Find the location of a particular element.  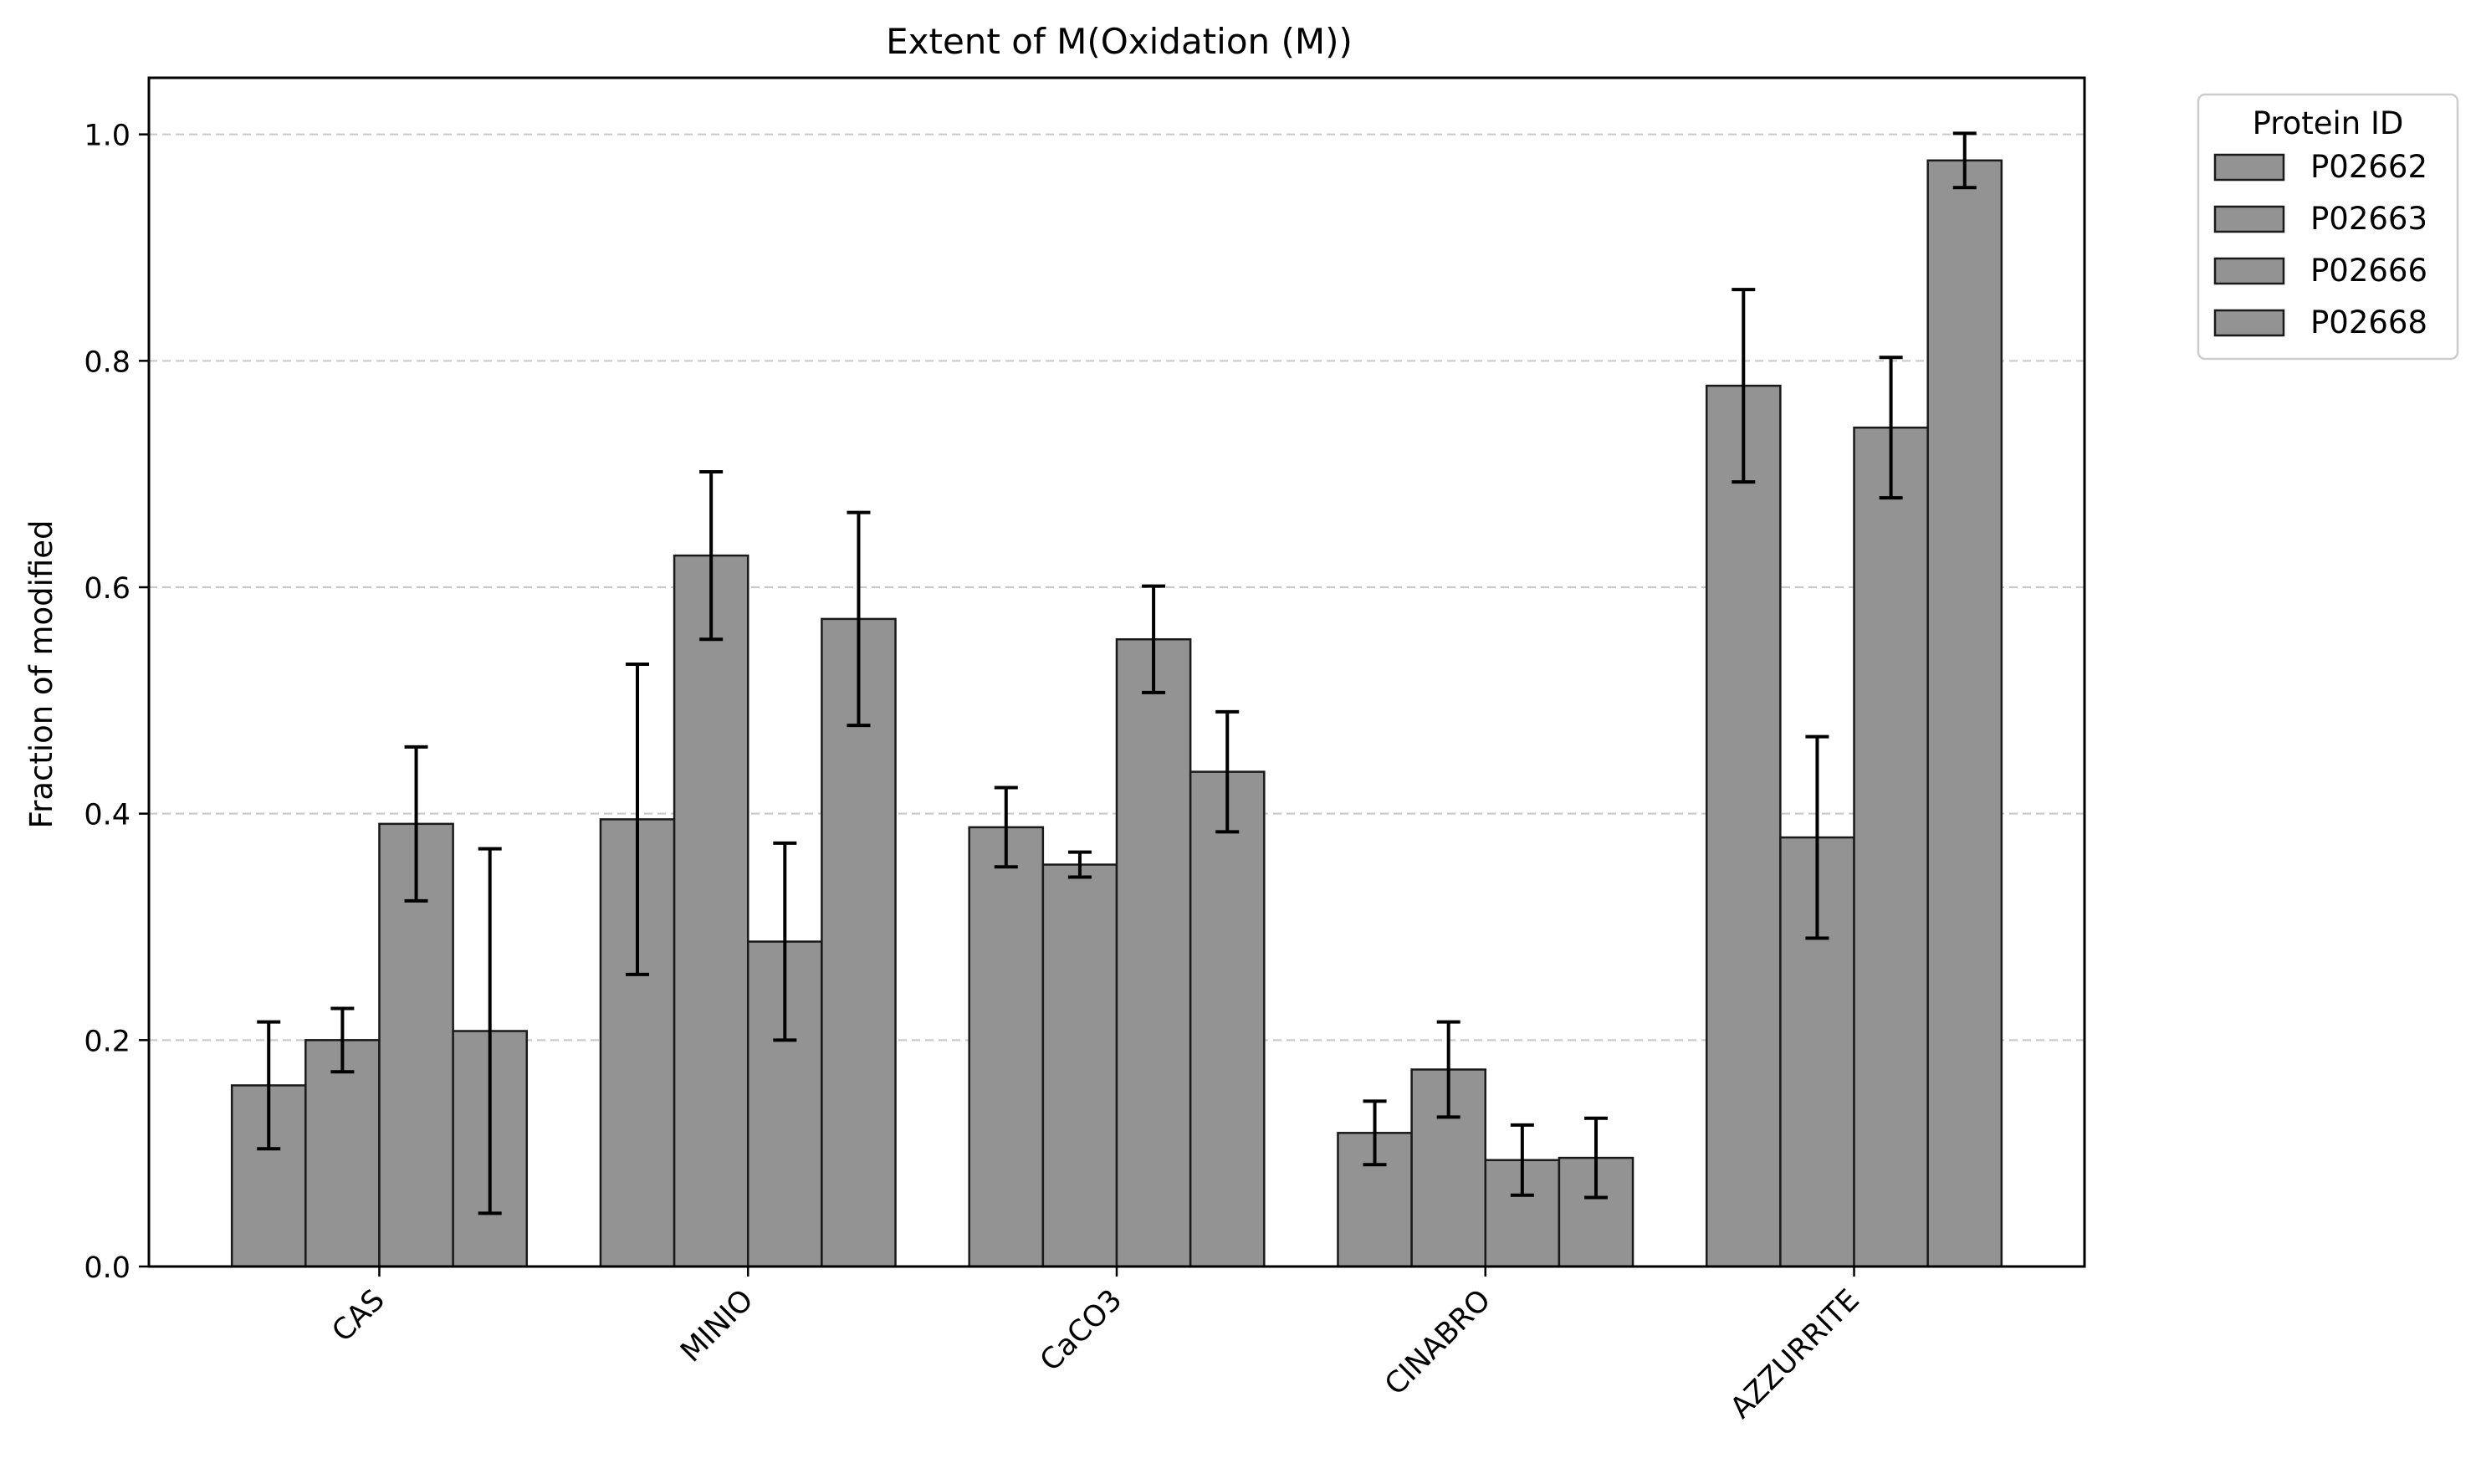

y-tick-label: 0.6 is located at coordinates (107, 589).